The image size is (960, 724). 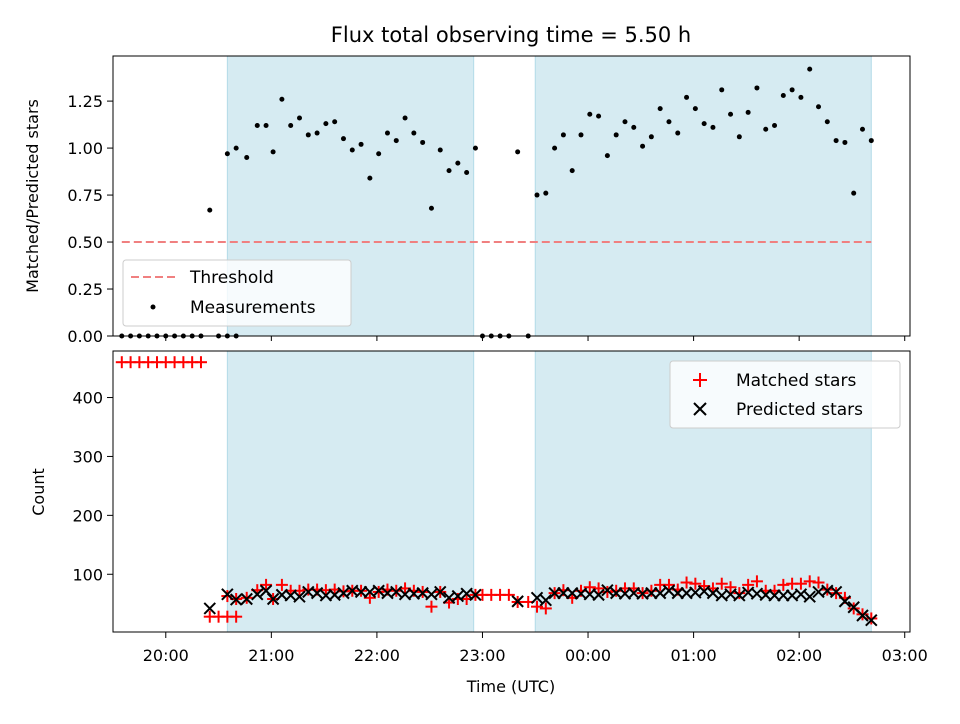 I want to click on legend-matched-label: Matched stars, so click(x=796, y=381).